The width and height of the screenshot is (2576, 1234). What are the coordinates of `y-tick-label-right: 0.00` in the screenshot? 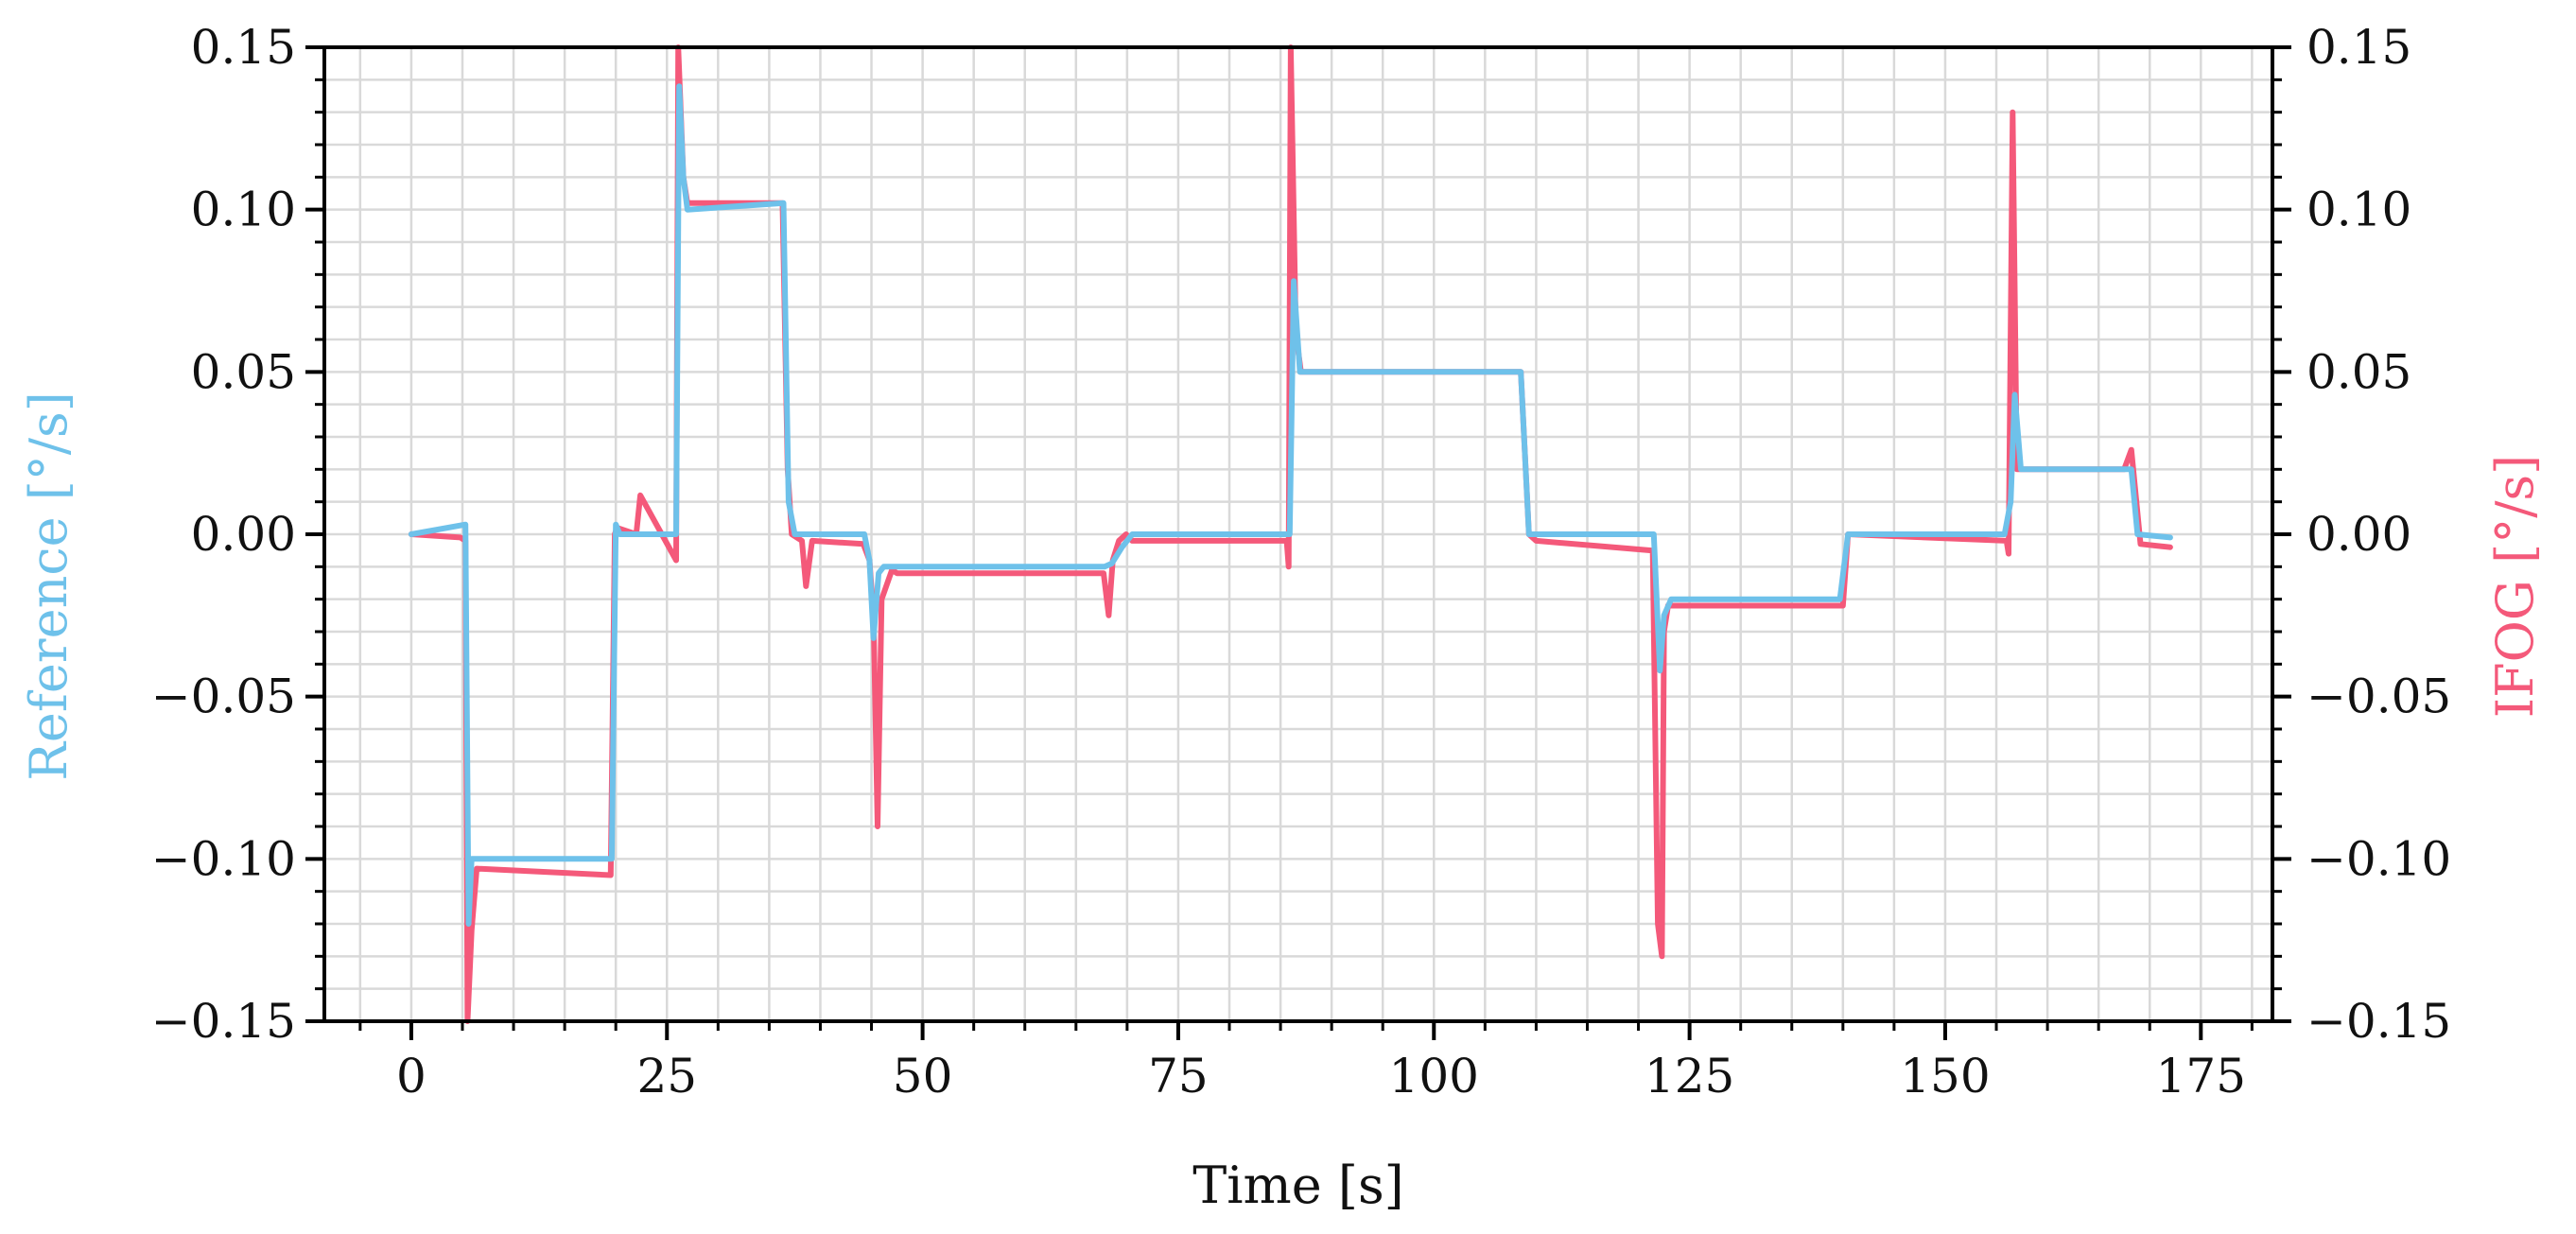 It's located at (2358, 535).